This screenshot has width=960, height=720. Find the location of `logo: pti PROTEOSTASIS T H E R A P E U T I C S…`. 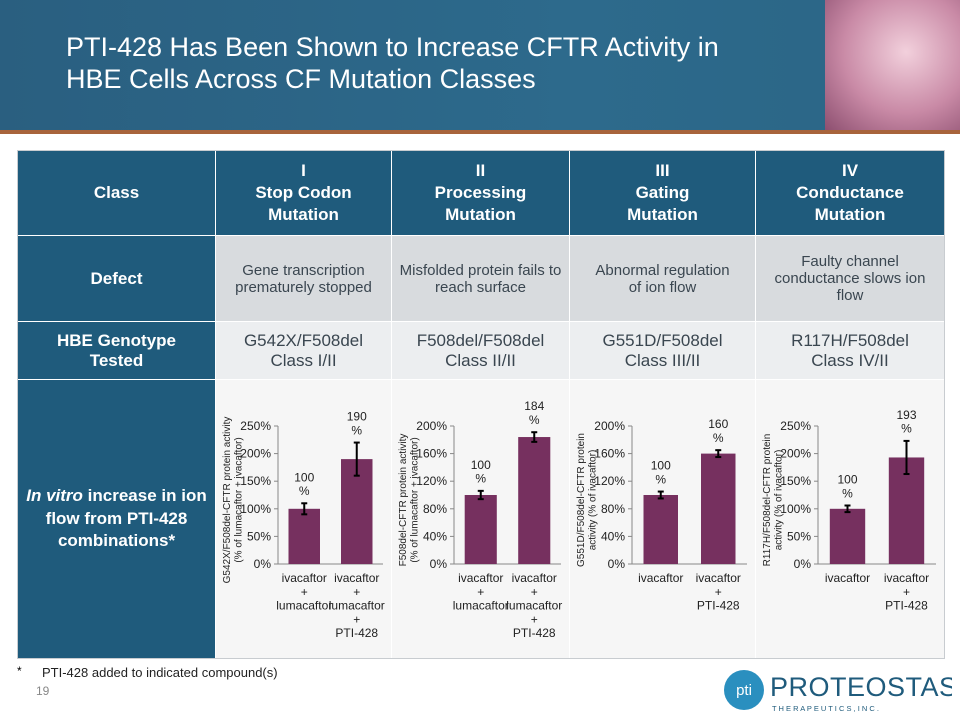

logo: pti PROTEOSTASIS T H E R A P E U T I C S… is located at coordinates (838, 691).